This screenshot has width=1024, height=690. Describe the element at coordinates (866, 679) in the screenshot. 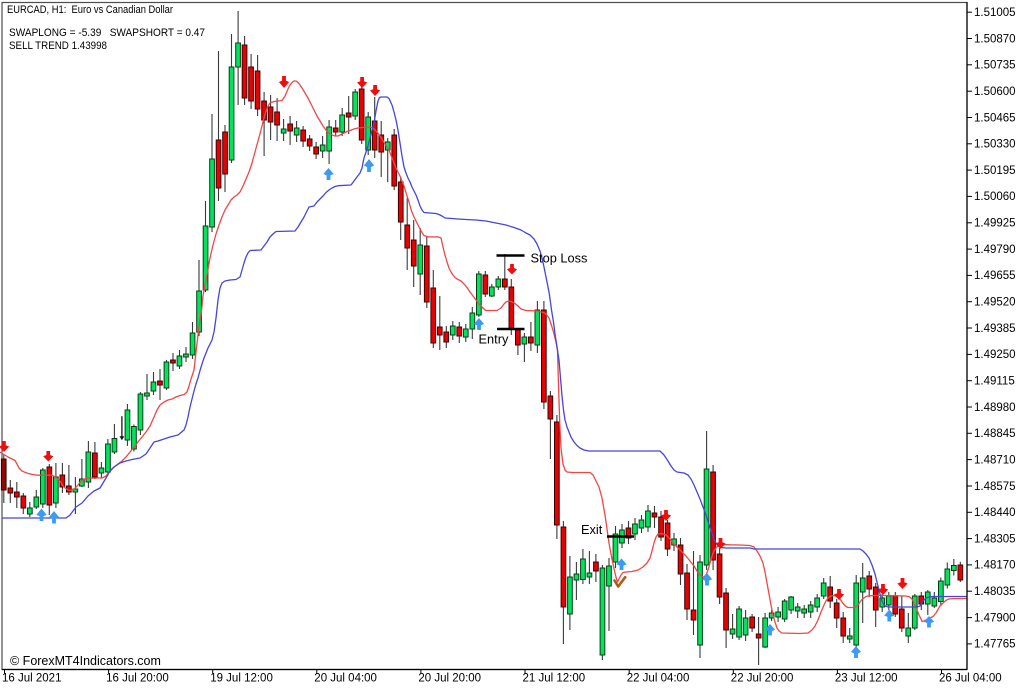

I see `svg-text: 23 Jul 12:00` at that location.